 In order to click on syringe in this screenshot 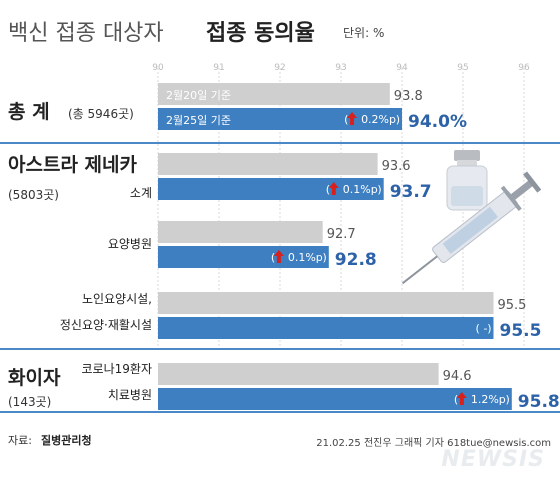, I will do `click(471, 228)`.